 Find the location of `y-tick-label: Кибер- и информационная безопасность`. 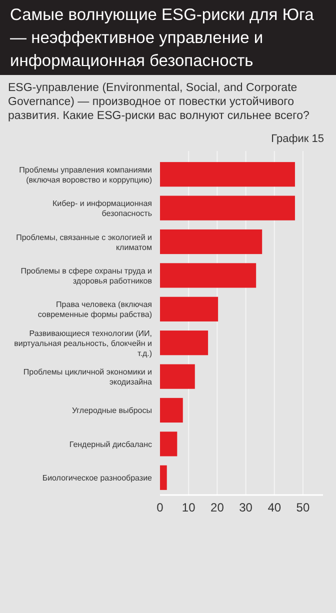

y-tick-label: Кибер- и информационная безопасность is located at coordinates (102, 208).